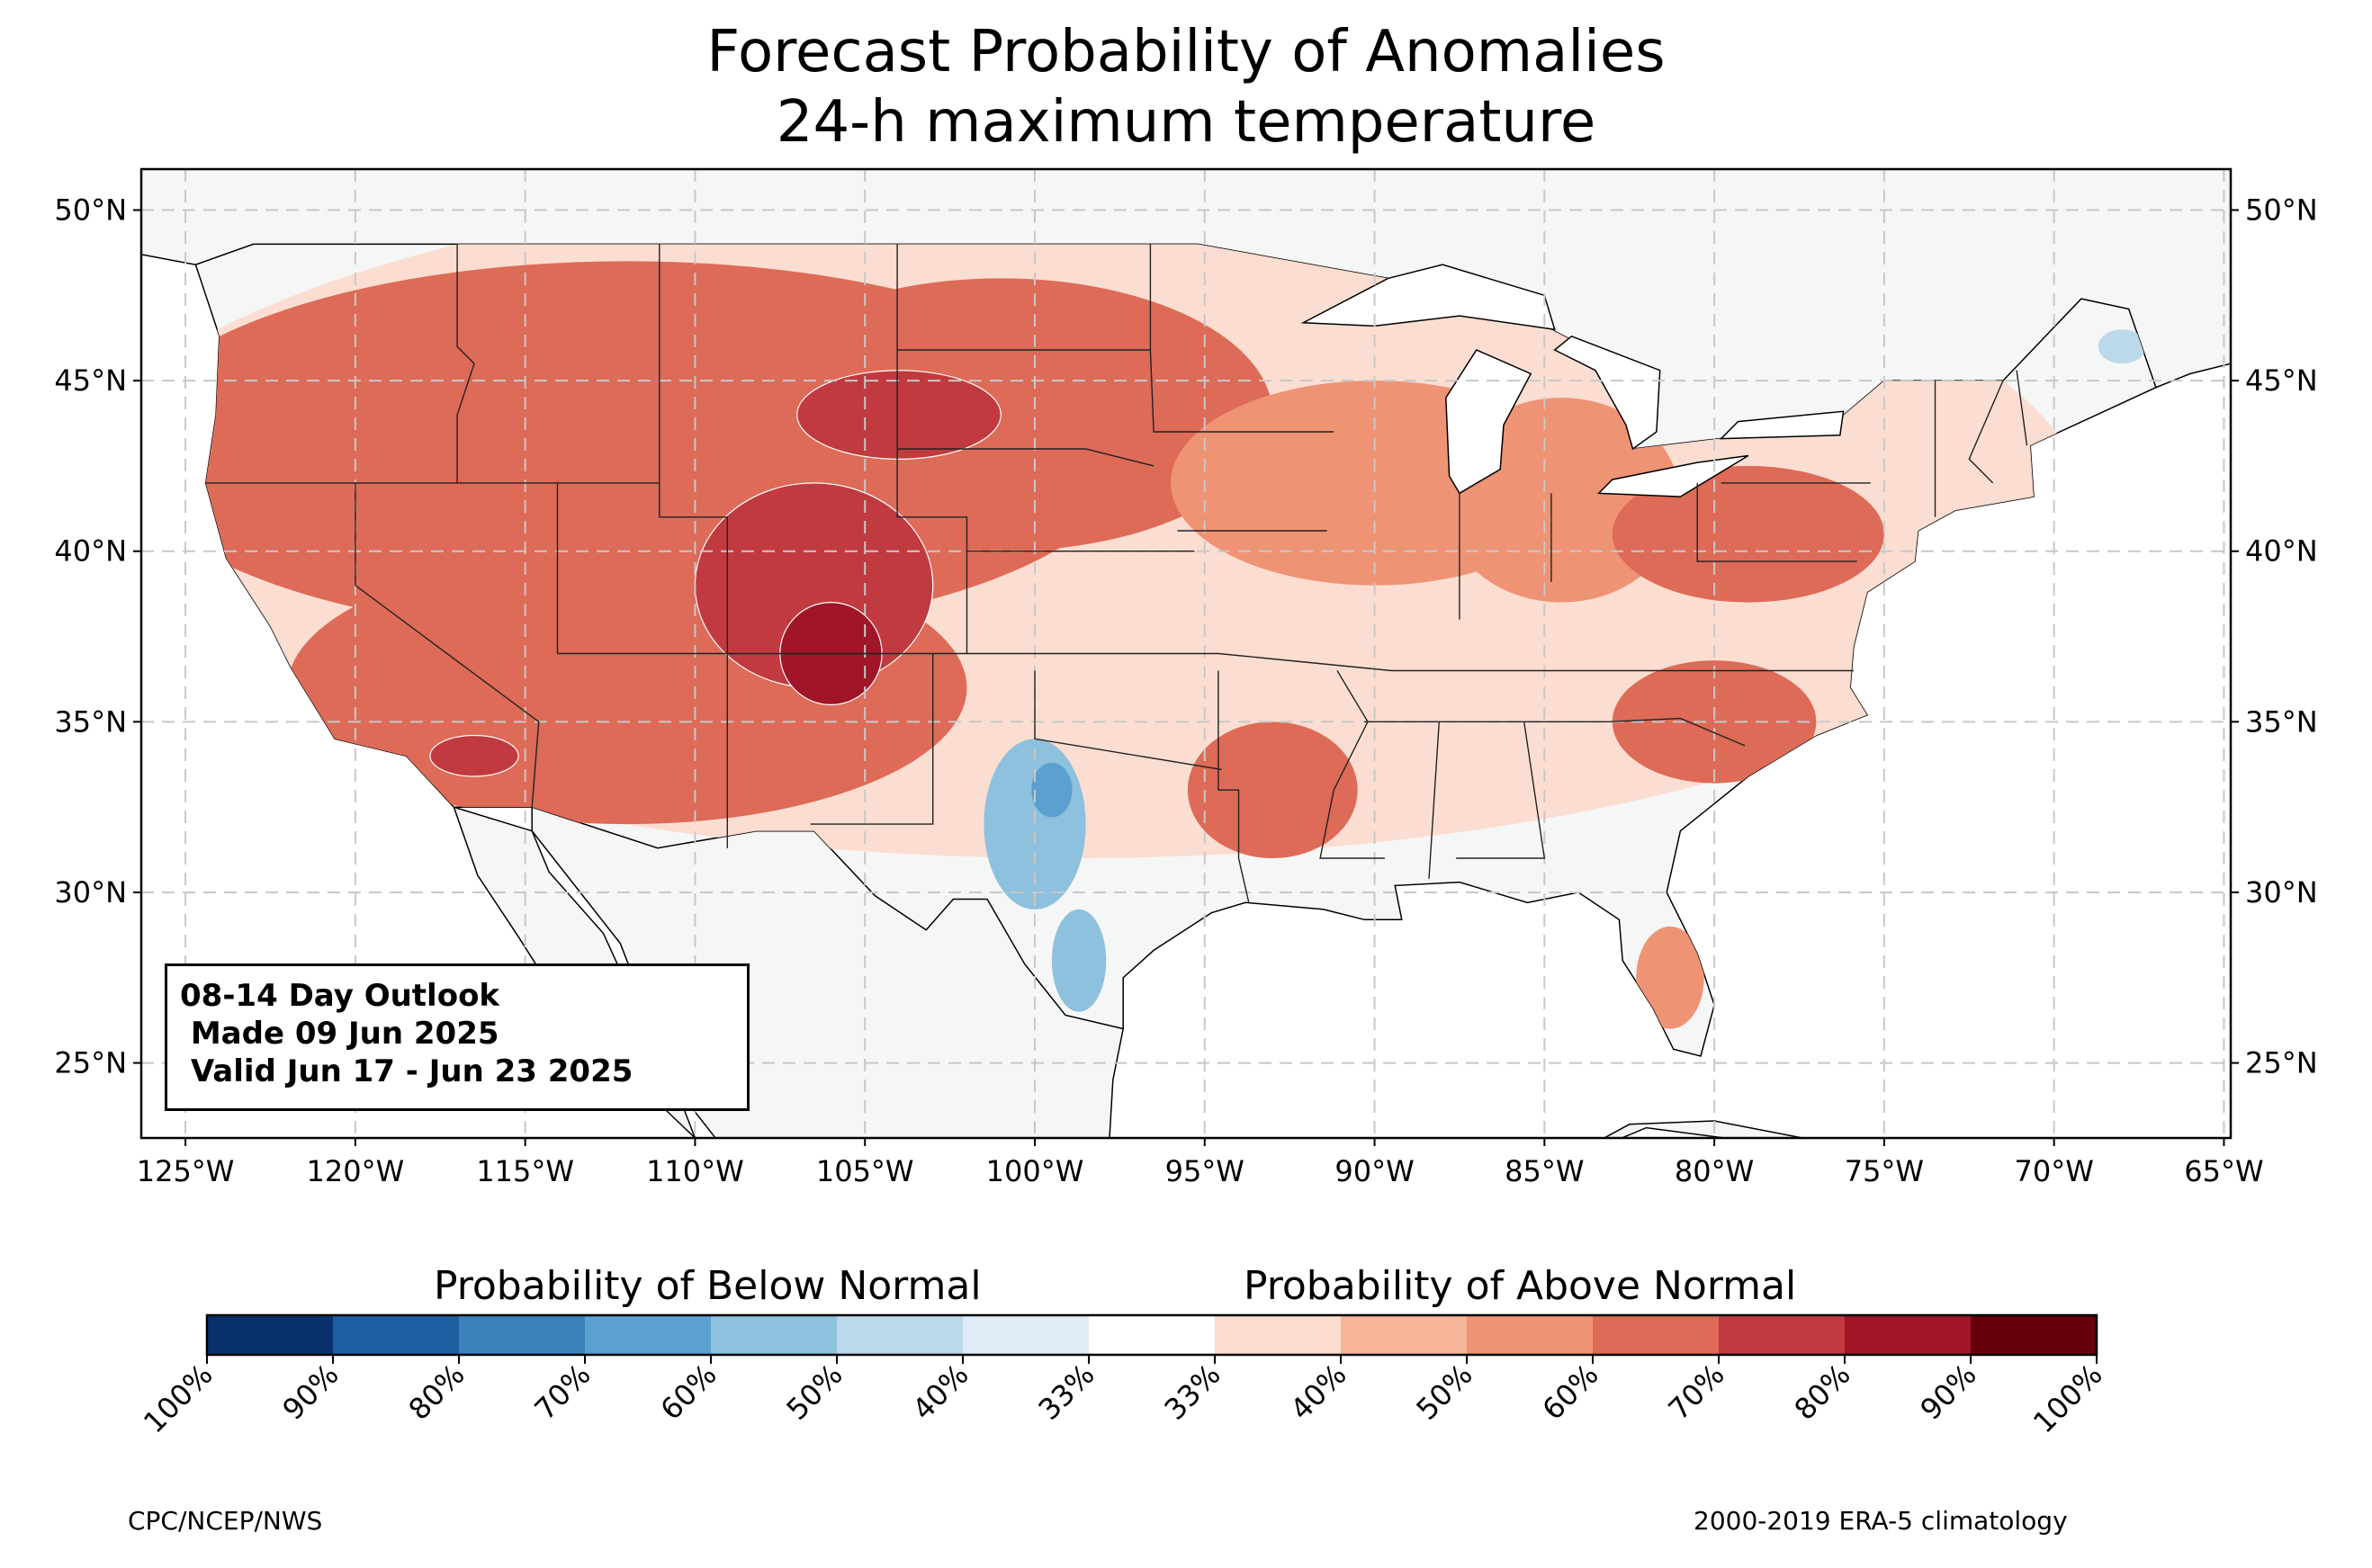 The height and width of the screenshot is (1568, 2372). What do you see at coordinates (2282, 892) in the screenshot?
I see `lat-tick-label-right-4: 30°N` at bounding box center [2282, 892].